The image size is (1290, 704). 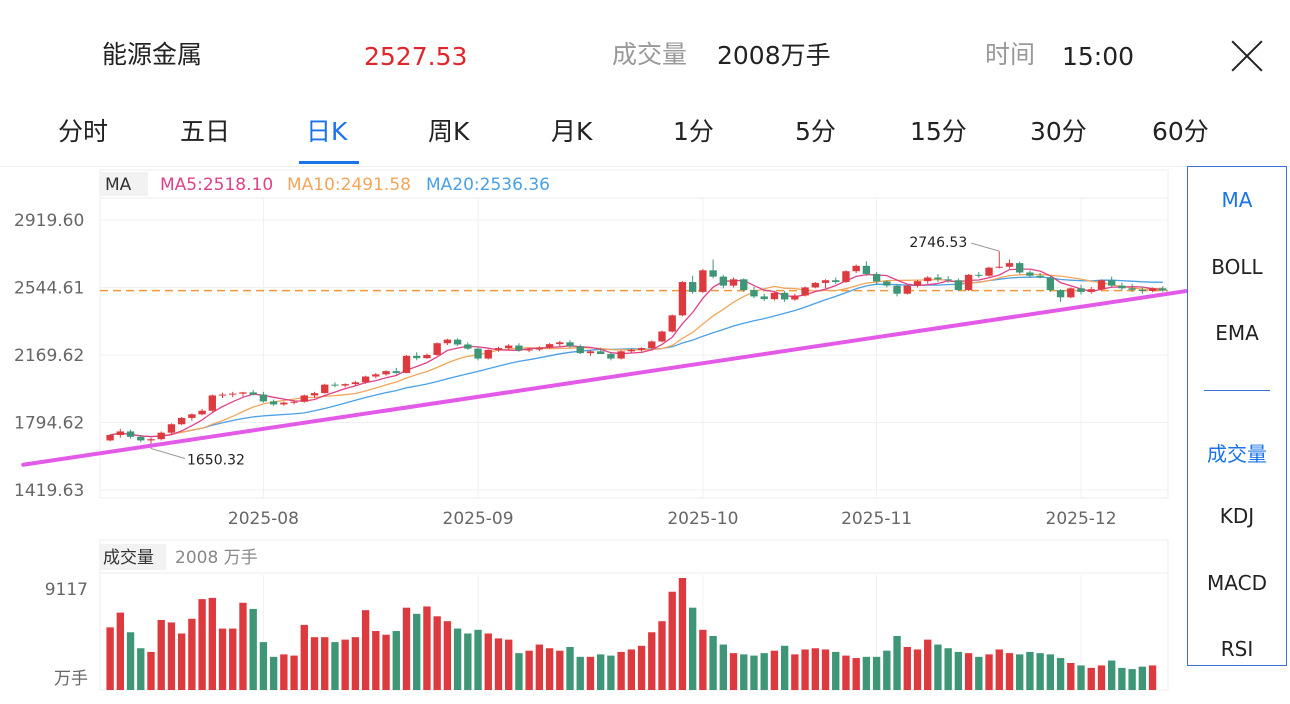 What do you see at coordinates (938, 243) in the screenshot?
I see `max-price-label: 2746.53` at bounding box center [938, 243].